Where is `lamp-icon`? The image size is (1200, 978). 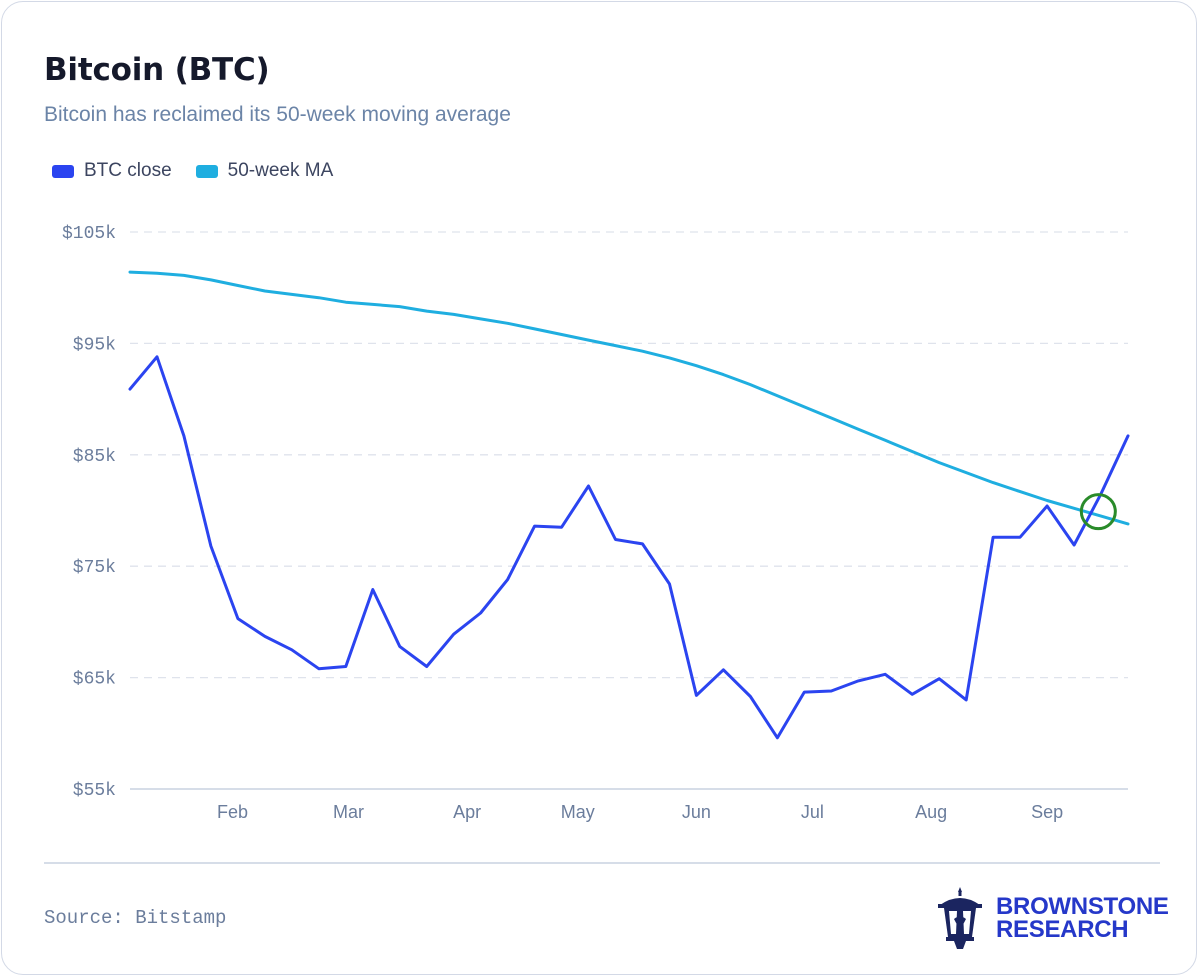 lamp-icon is located at coordinates (960, 918).